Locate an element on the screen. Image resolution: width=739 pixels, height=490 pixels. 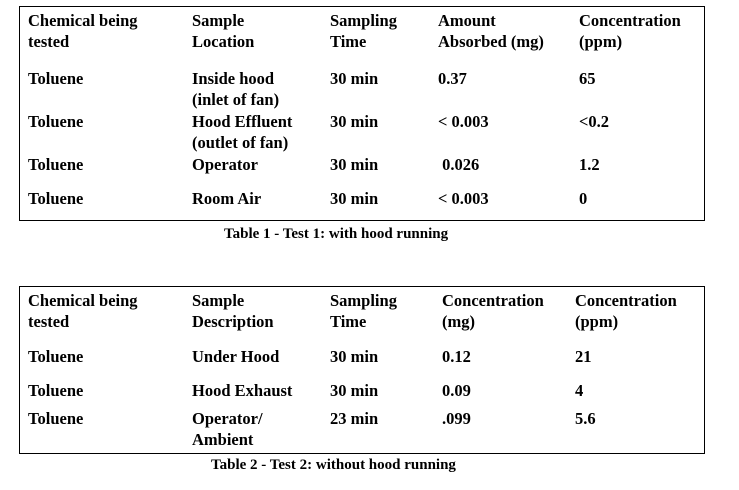
table-1-row-1-concentration: 65 is located at coordinates (587, 78).